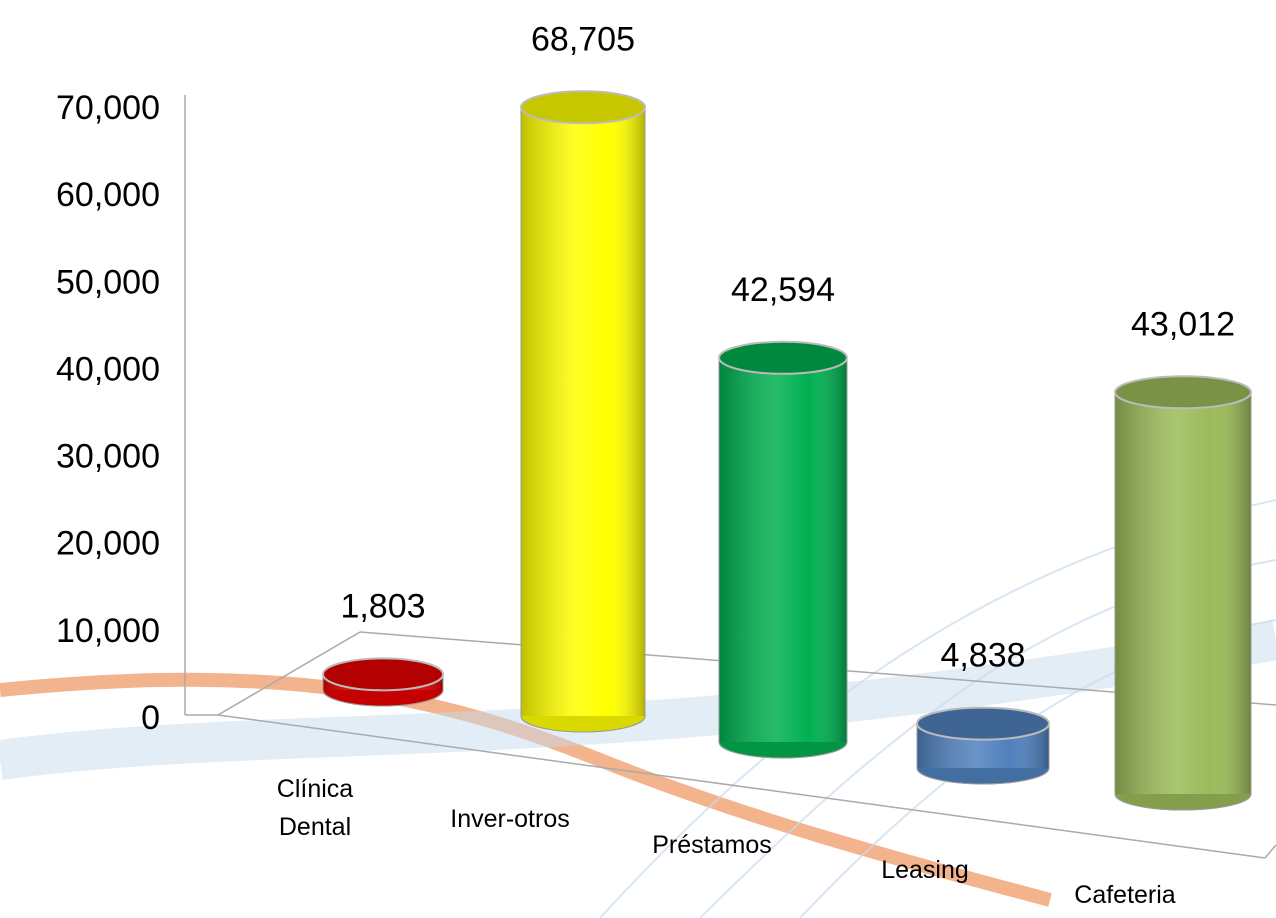 The width and height of the screenshot is (1276, 918). I want to click on value-label: 42,594, so click(783, 290).